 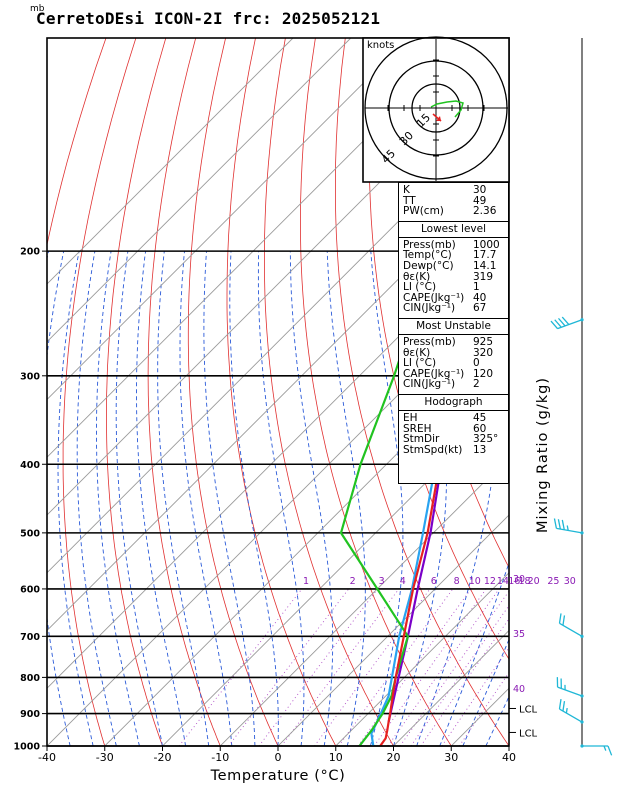 What do you see at coordinates (434, 297) in the screenshot?
I see `index-label: CAPE(Jkg⁻¹)` at bounding box center [434, 297].